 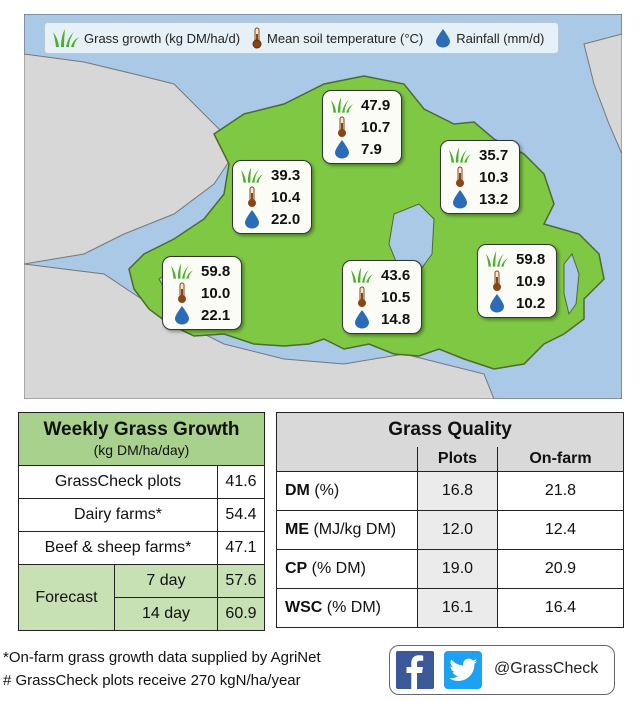 I want to click on region-box-west: 39.3 10.4 22.0, so click(x=272, y=197).